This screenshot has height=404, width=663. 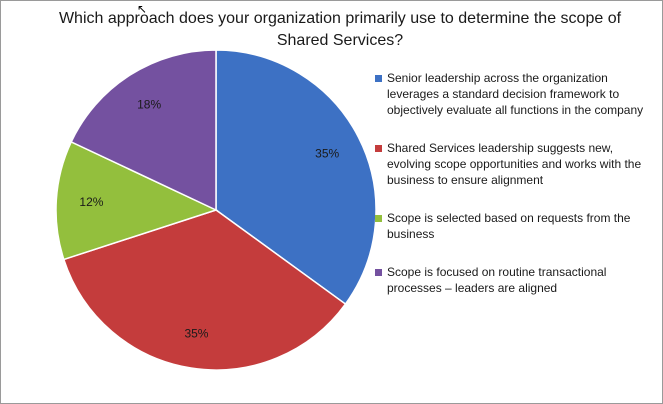 I want to click on slice-data-label: 18%, so click(x=149, y=105).